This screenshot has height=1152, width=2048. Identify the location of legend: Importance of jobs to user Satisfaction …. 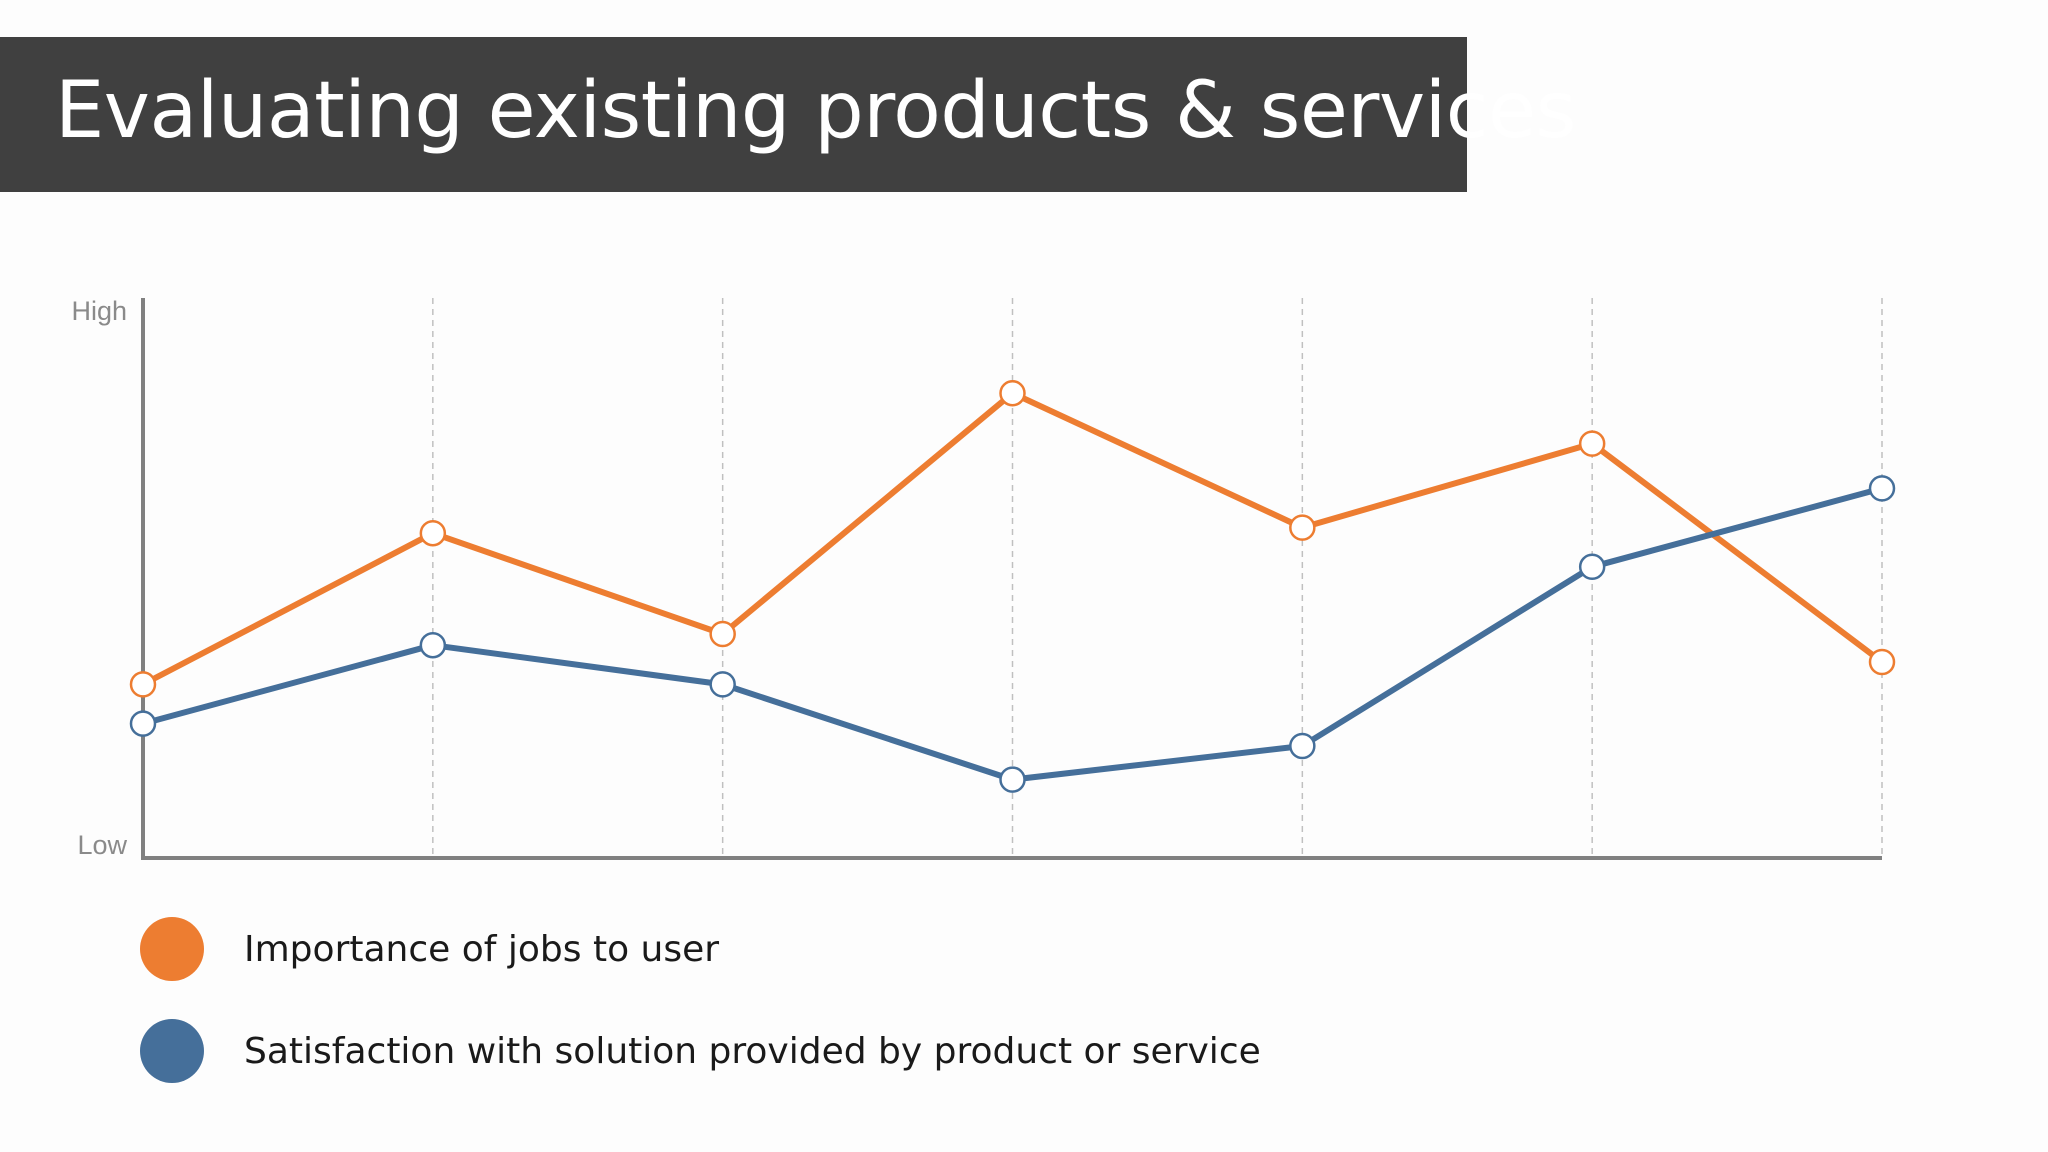
(700, 1017).